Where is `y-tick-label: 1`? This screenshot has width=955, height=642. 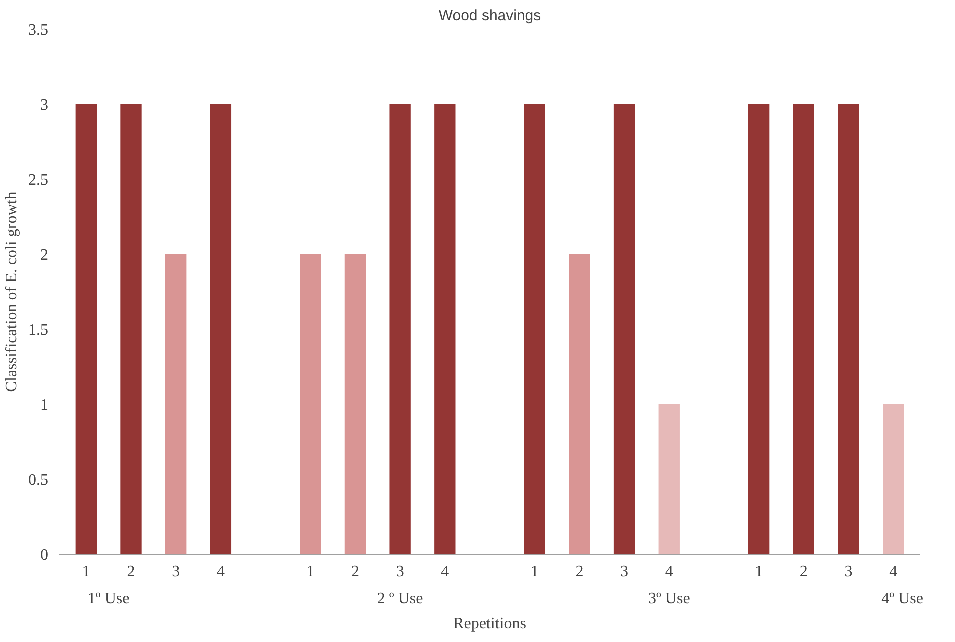
y-tick-label: 1 is located at coordinates (44, 405).